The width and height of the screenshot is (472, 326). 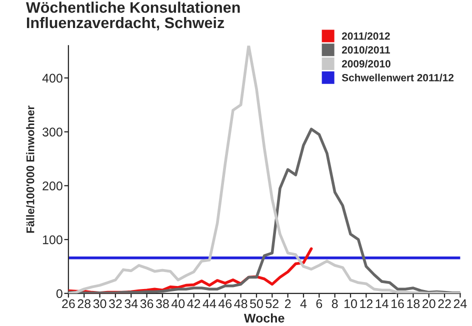 What do you see at coordinates (52, 239) in the screenshot?
I see `y-tick-label: 100` at bounding box center [52, 239].